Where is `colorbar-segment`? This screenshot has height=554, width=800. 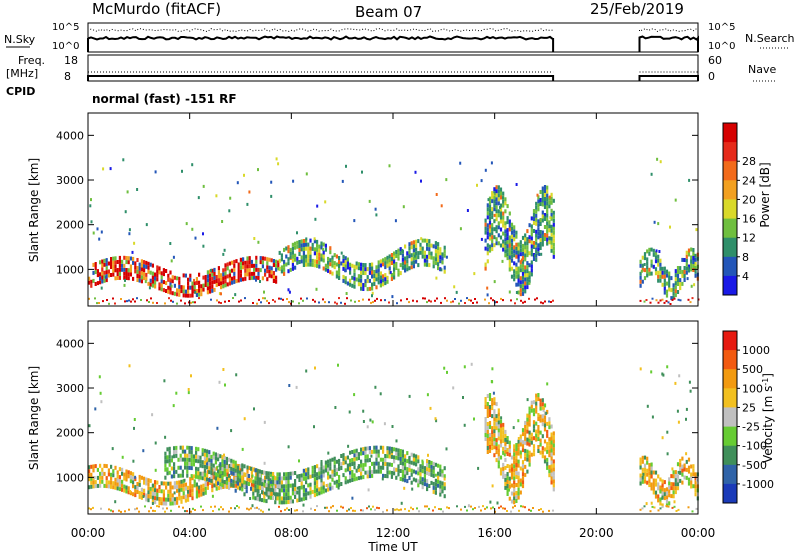
colorbar-segment is located at coordinates (730, 228).